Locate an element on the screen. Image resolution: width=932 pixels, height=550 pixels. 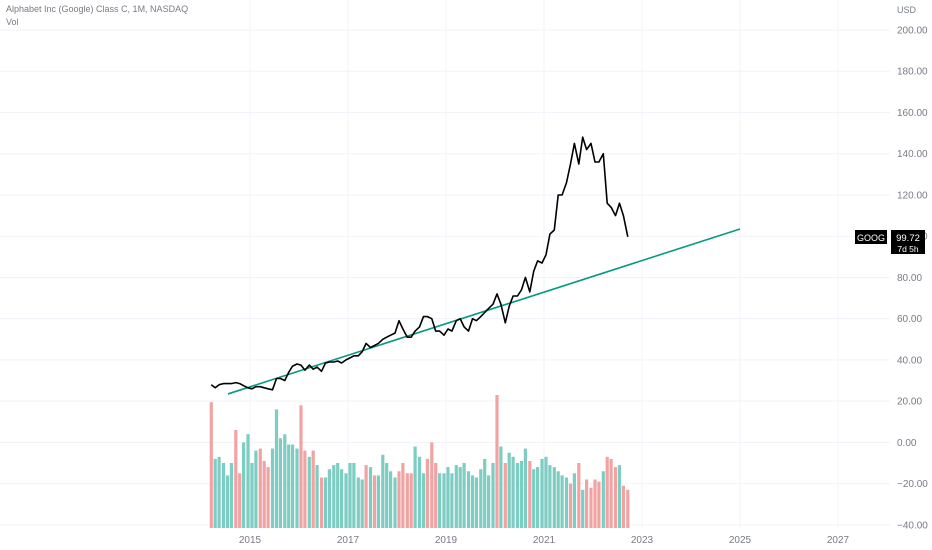
y-tick-label: 140.00 is located at coordinates (912, 154).